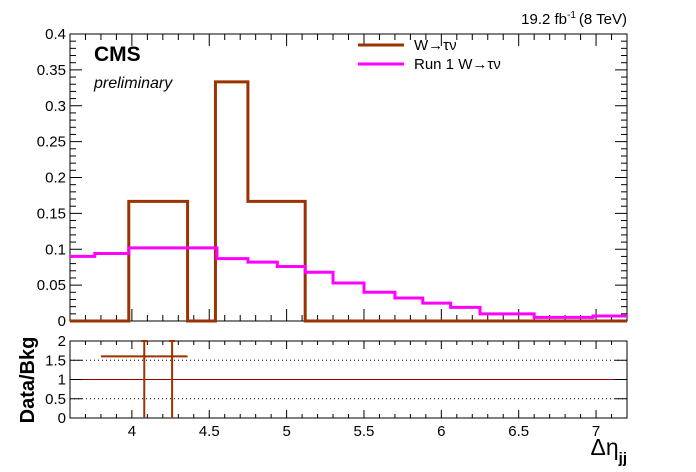 This screenshot has width=696, height=472. I want to click on y-tick-label: 0.2, so click(55, 178).